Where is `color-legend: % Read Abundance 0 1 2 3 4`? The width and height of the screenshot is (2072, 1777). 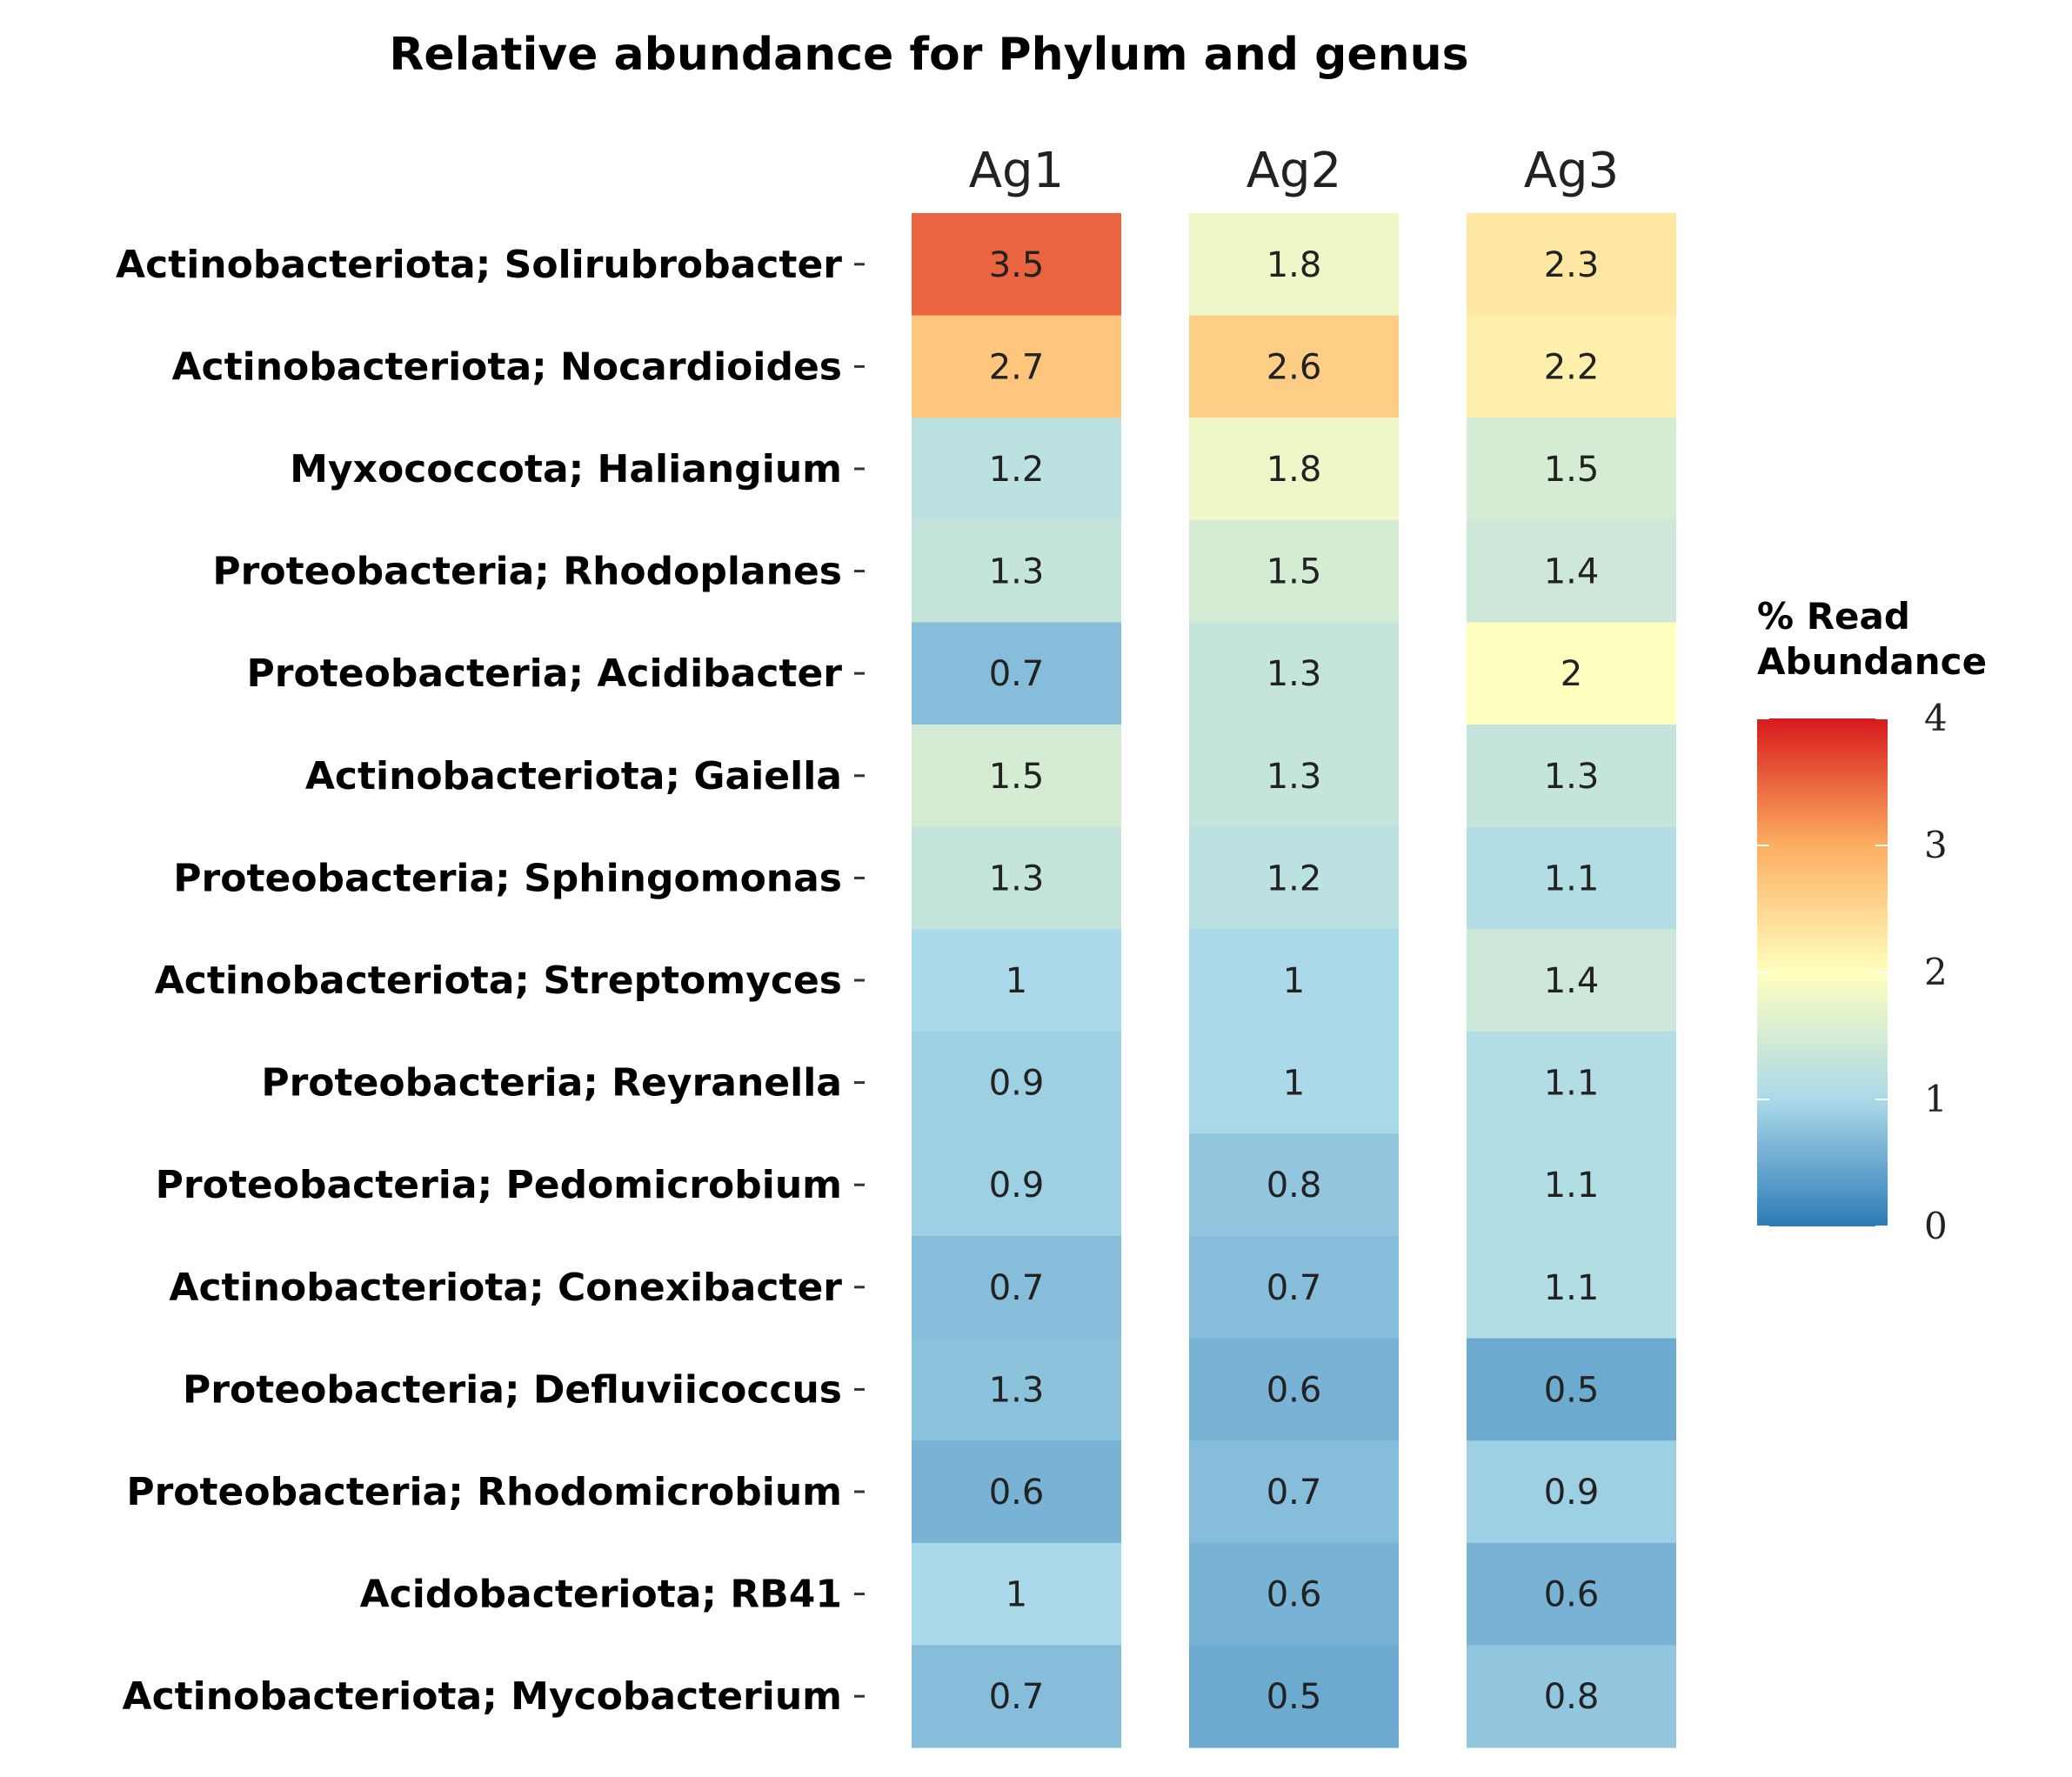 color-legend: % Read Abundance 0 1 2 3 4 is located at coordinates (1872, 921).